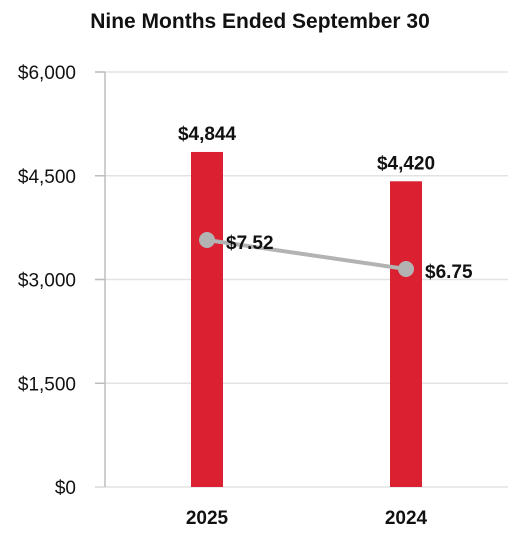  What do you see at coordinates (207, 134) in the screenshot?
I see `bar-value-label: $4,844` at bounding box center [207, 134].